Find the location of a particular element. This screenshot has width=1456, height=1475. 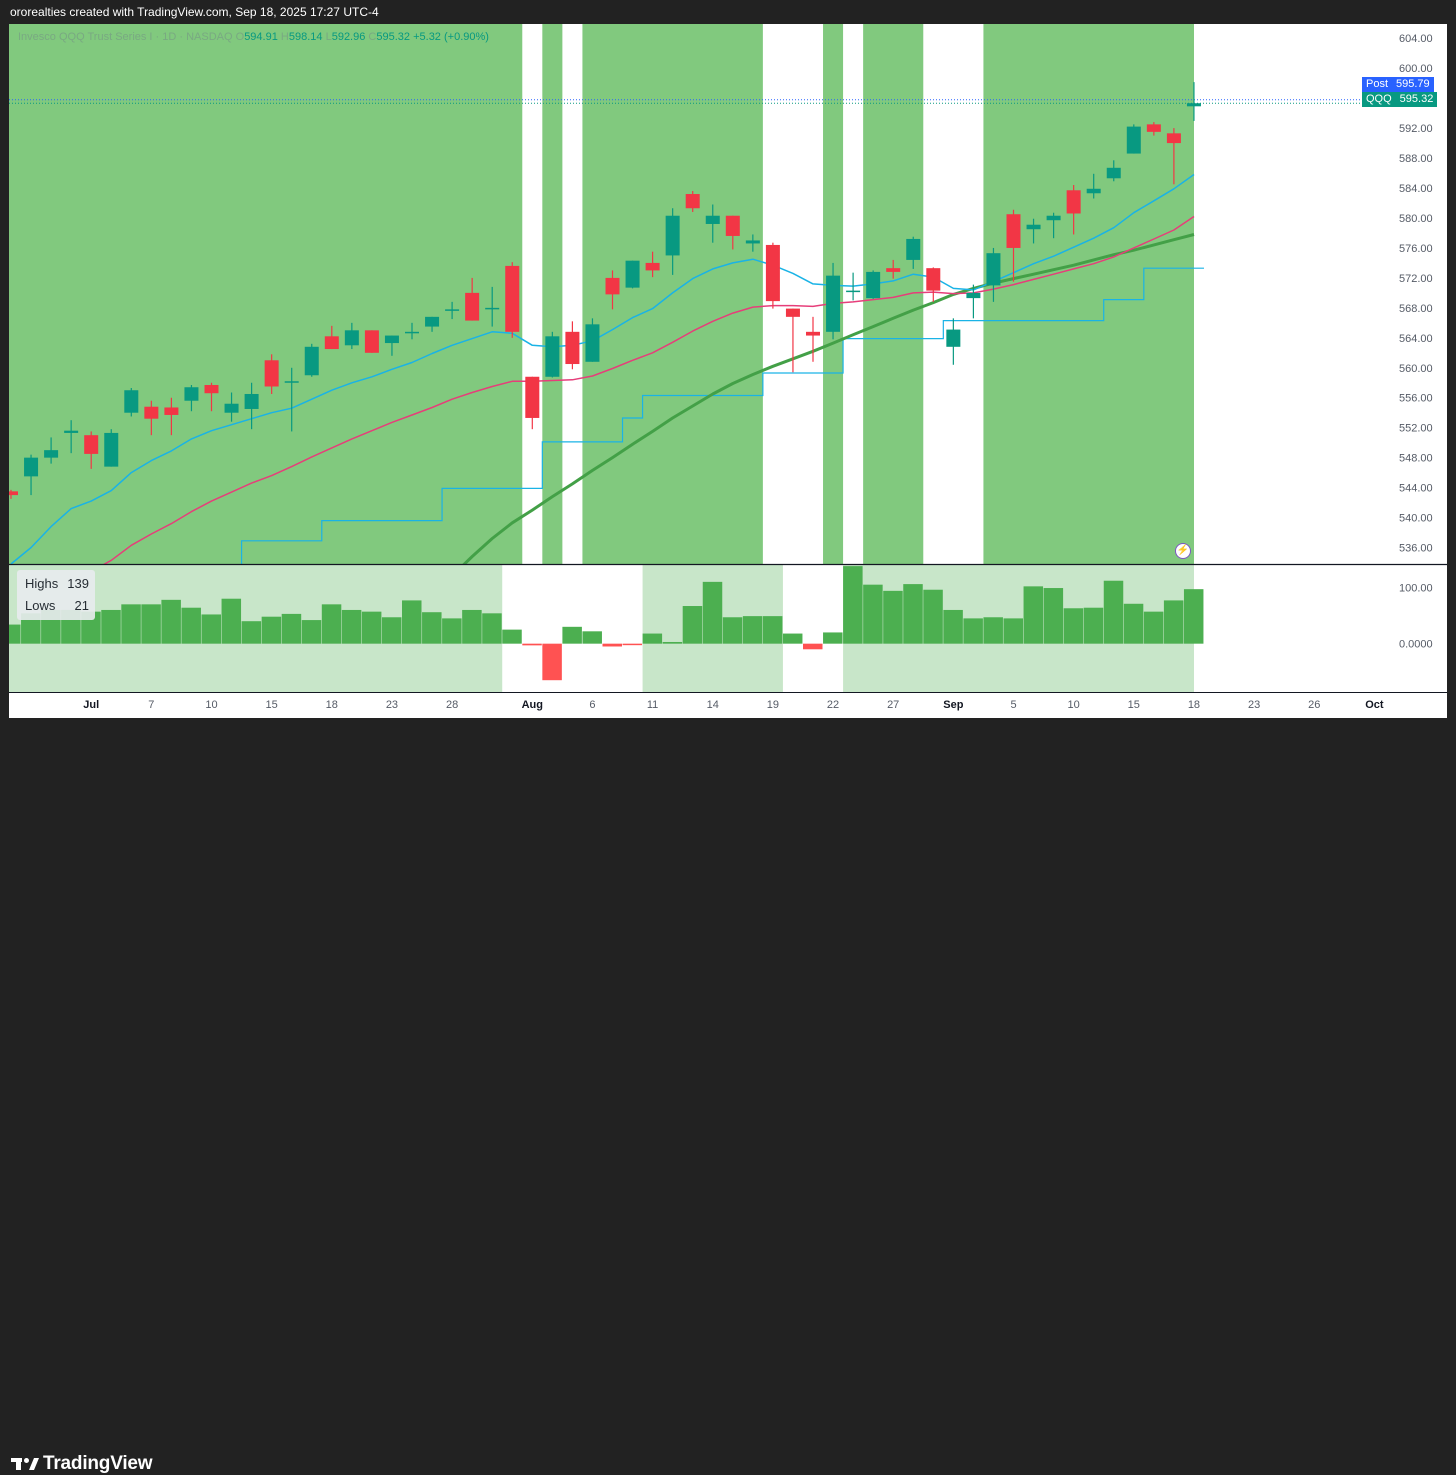

price-tick-label: 552.00 is located at coordinates (1416, 429).